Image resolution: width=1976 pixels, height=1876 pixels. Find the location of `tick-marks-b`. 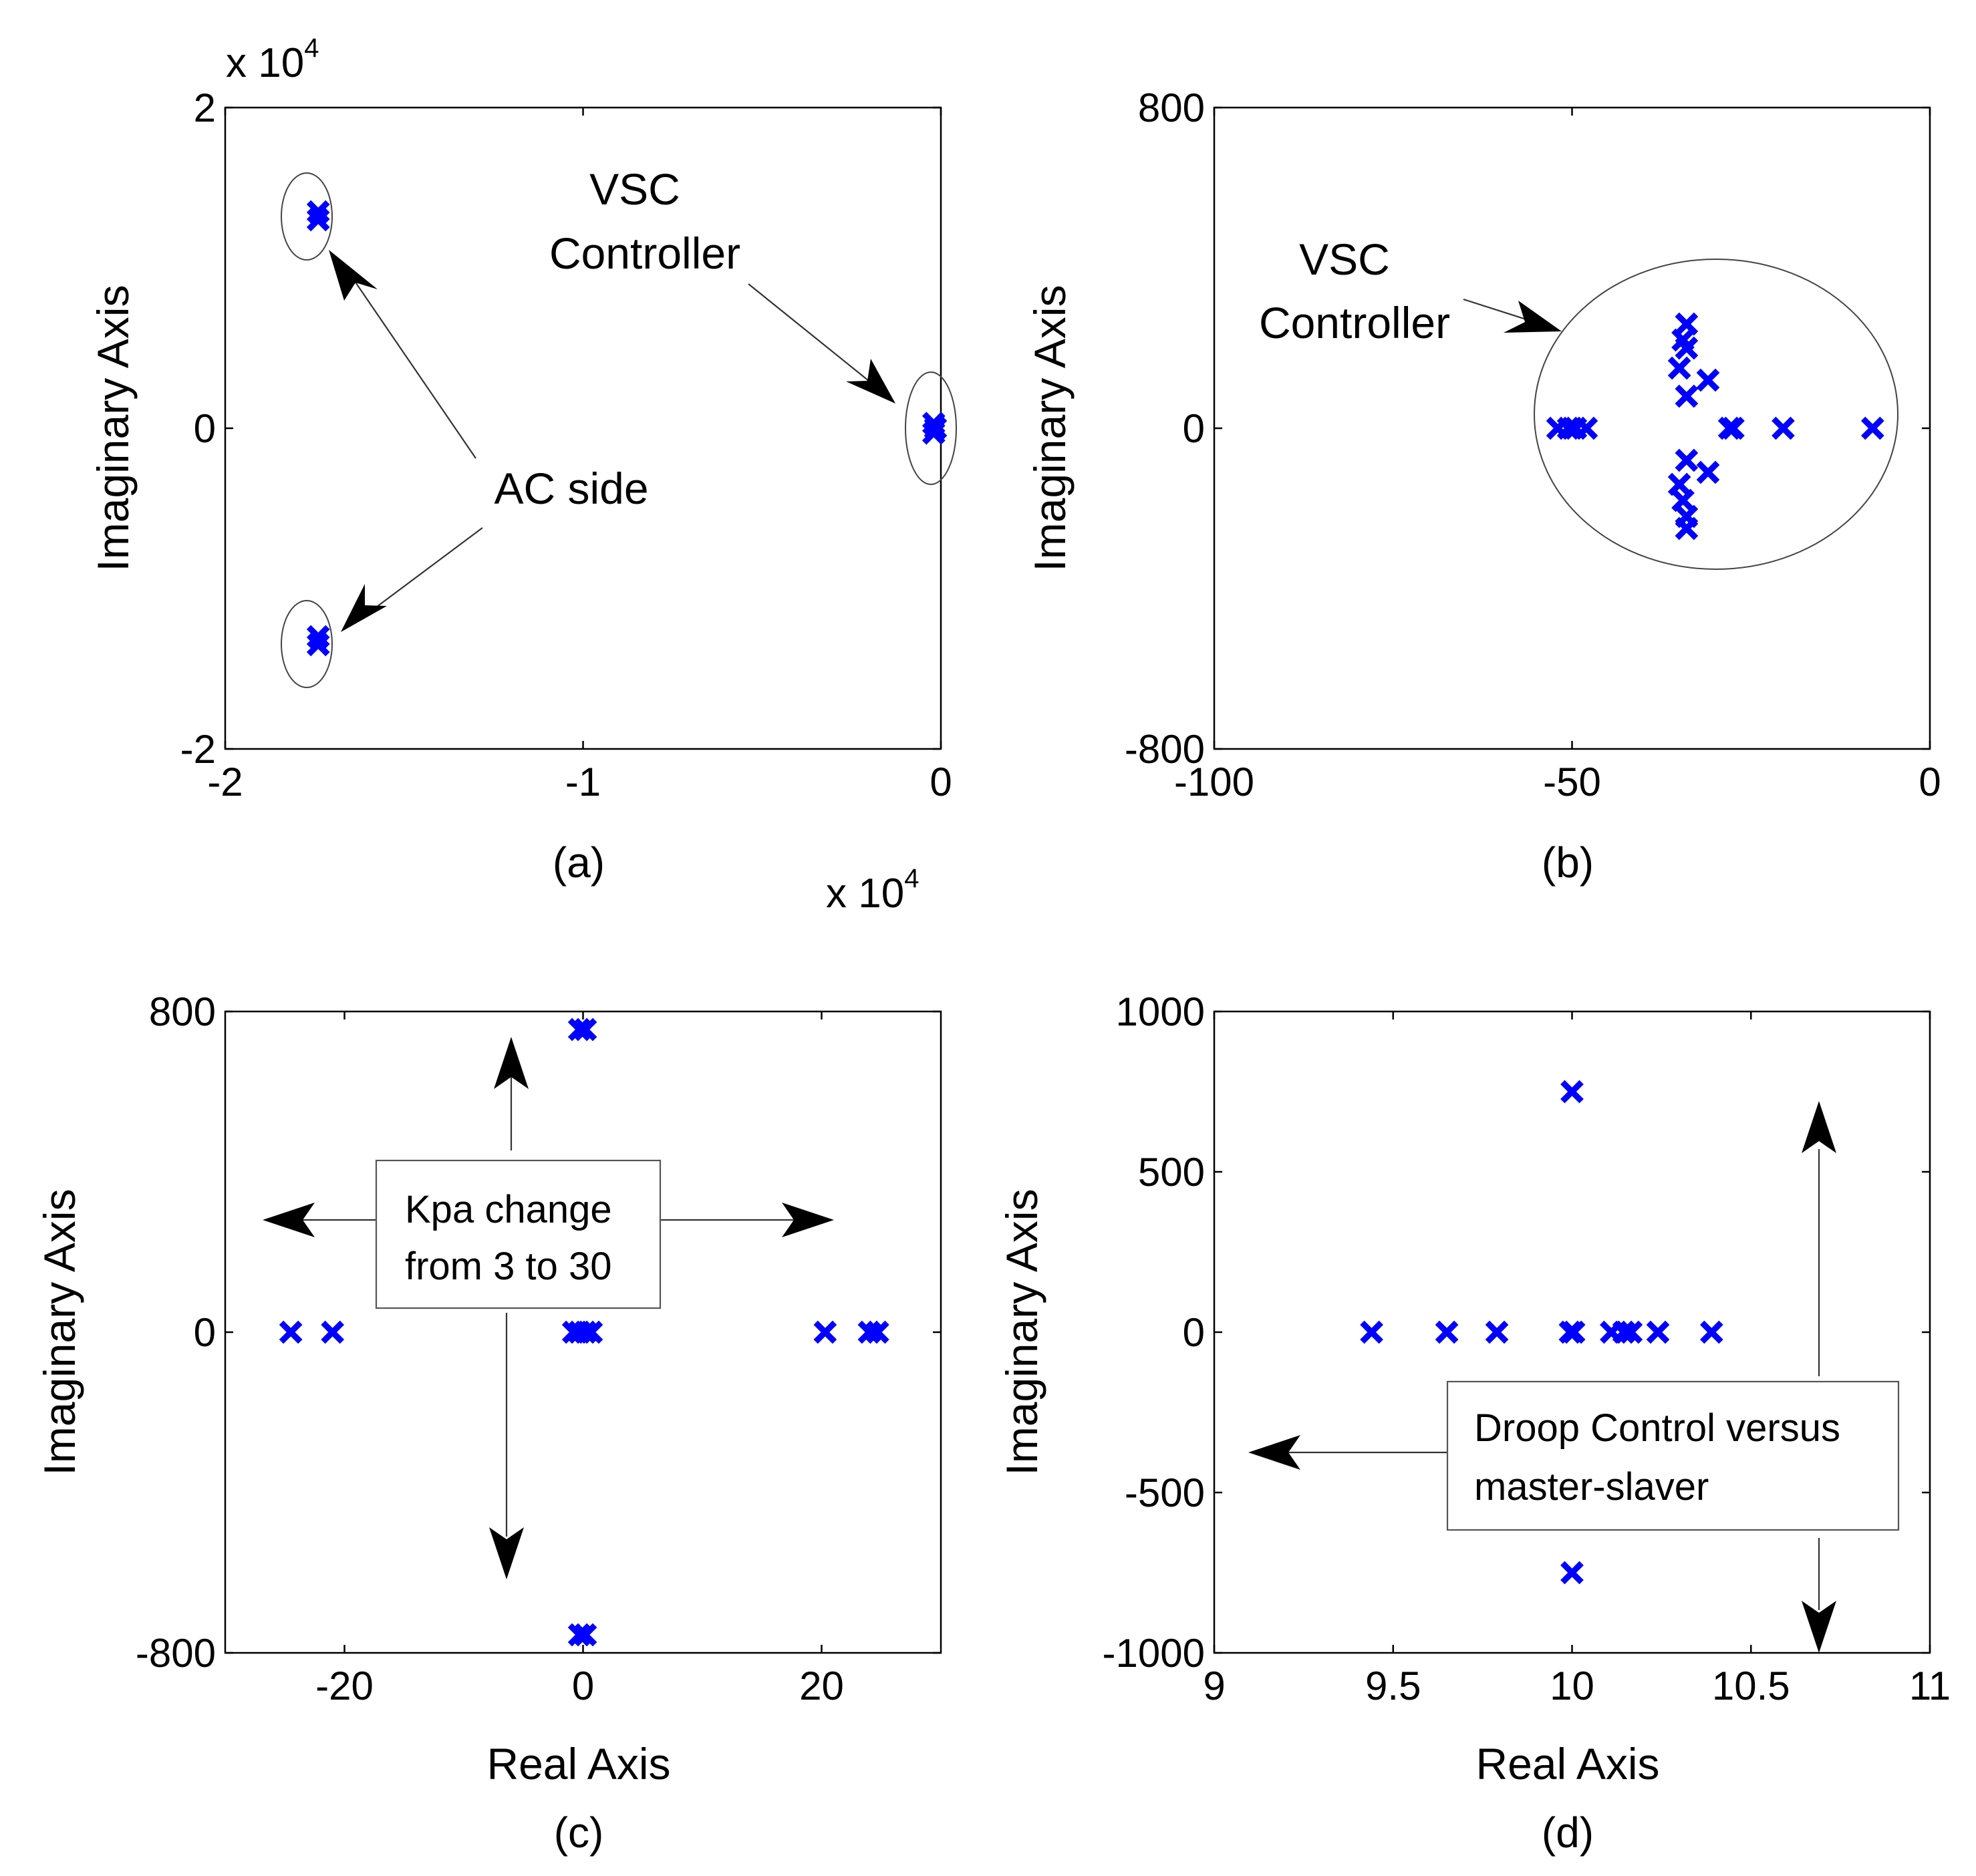

tick-marks-b is located at coordinates (1572, 428).